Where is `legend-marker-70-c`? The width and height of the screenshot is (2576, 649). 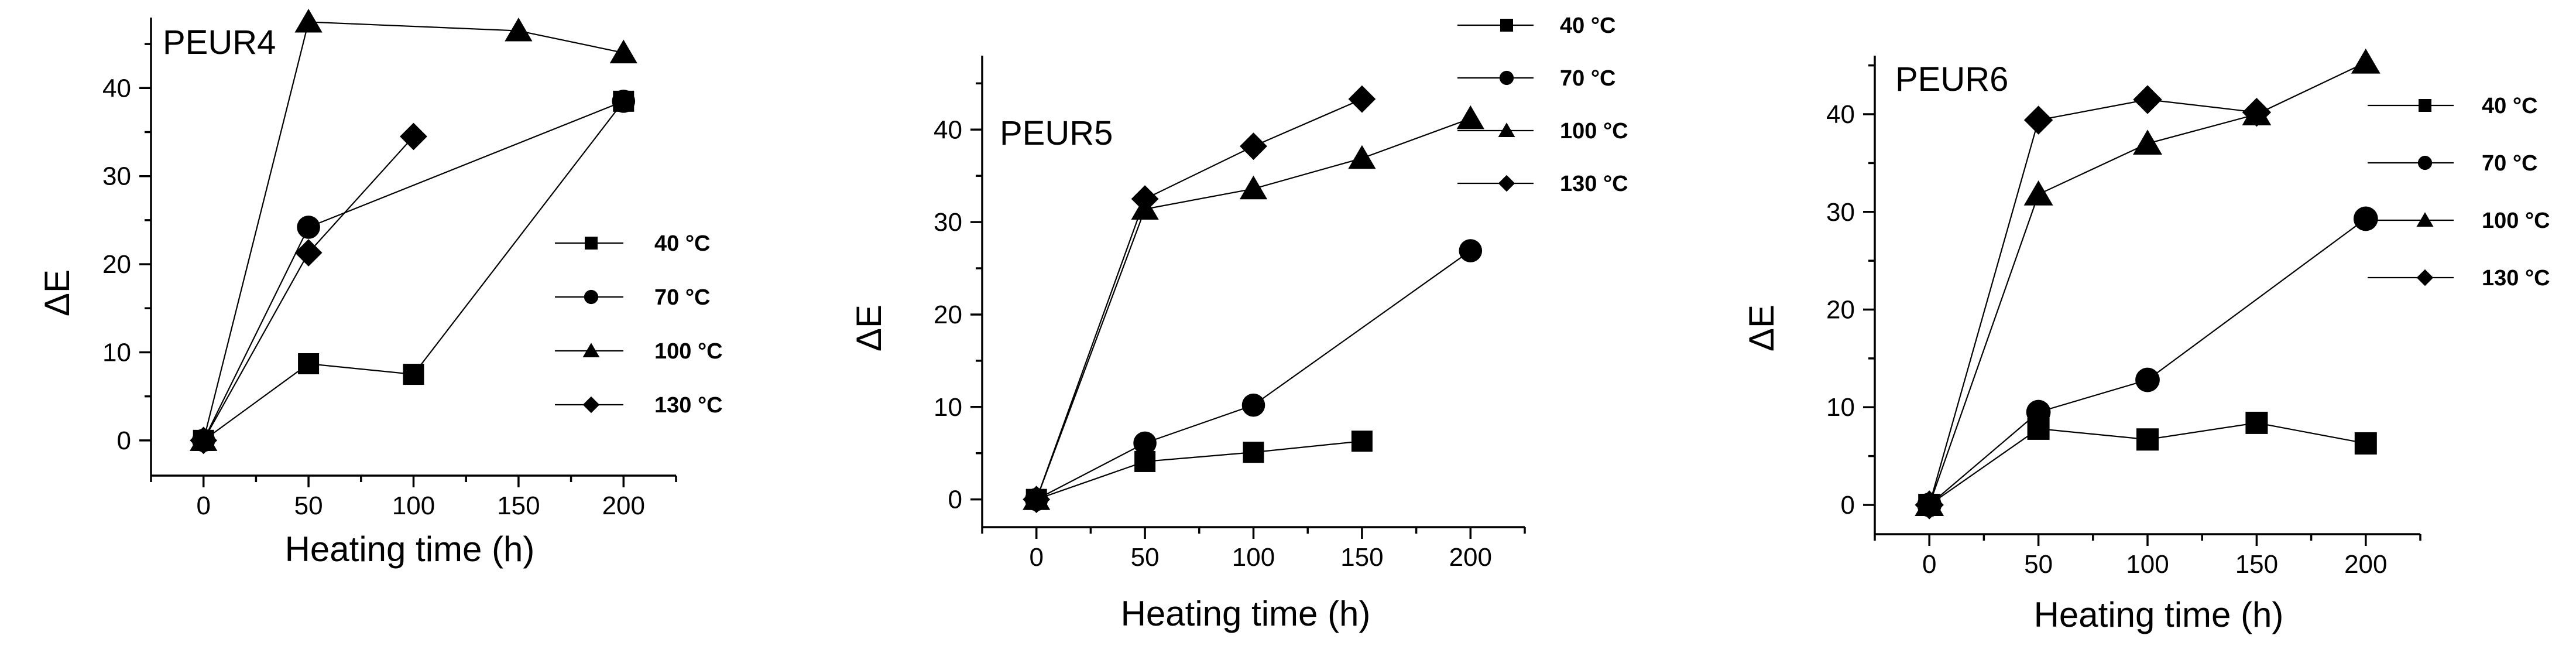 legend-marker-70-c is located at coordinates (2425, 162).